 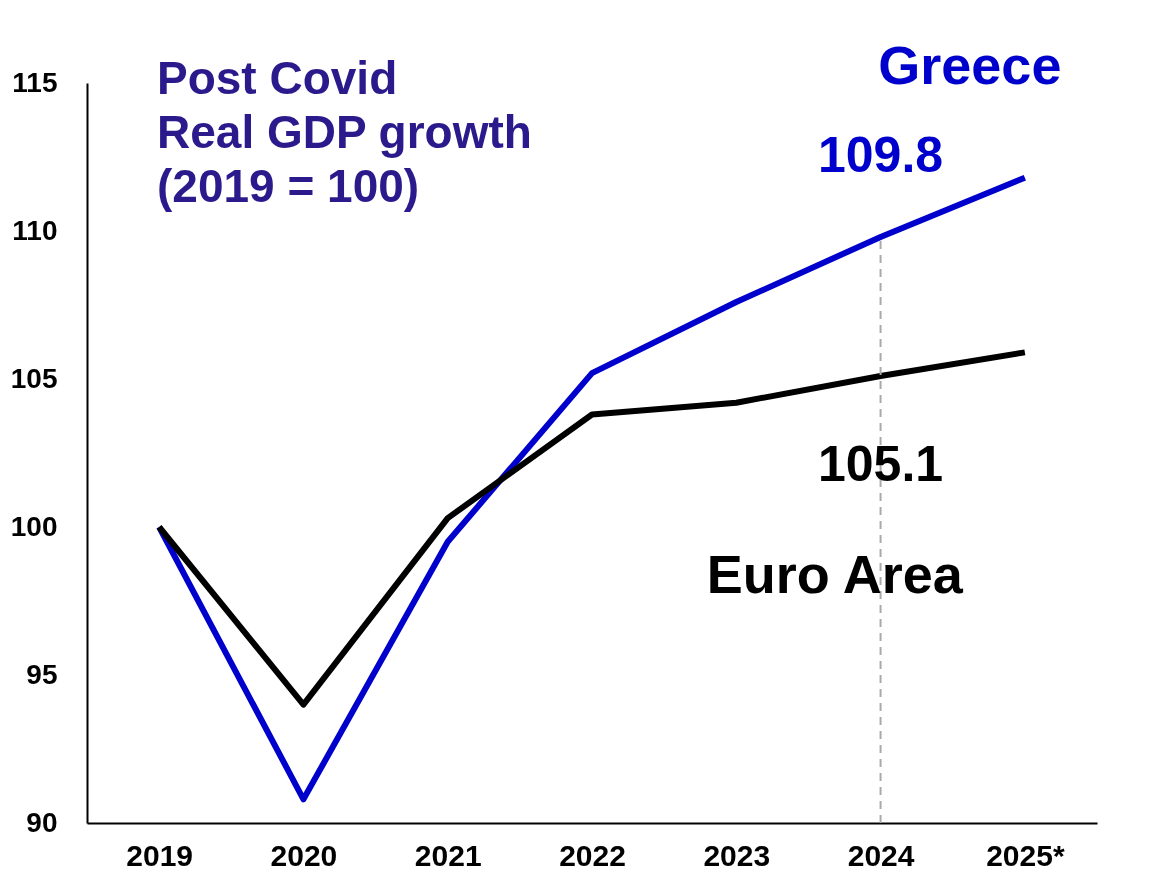 What do you see at coordinates (970, 64) in the screenshot?
I see `series-label: Greece` at bounding box center [970, 64].